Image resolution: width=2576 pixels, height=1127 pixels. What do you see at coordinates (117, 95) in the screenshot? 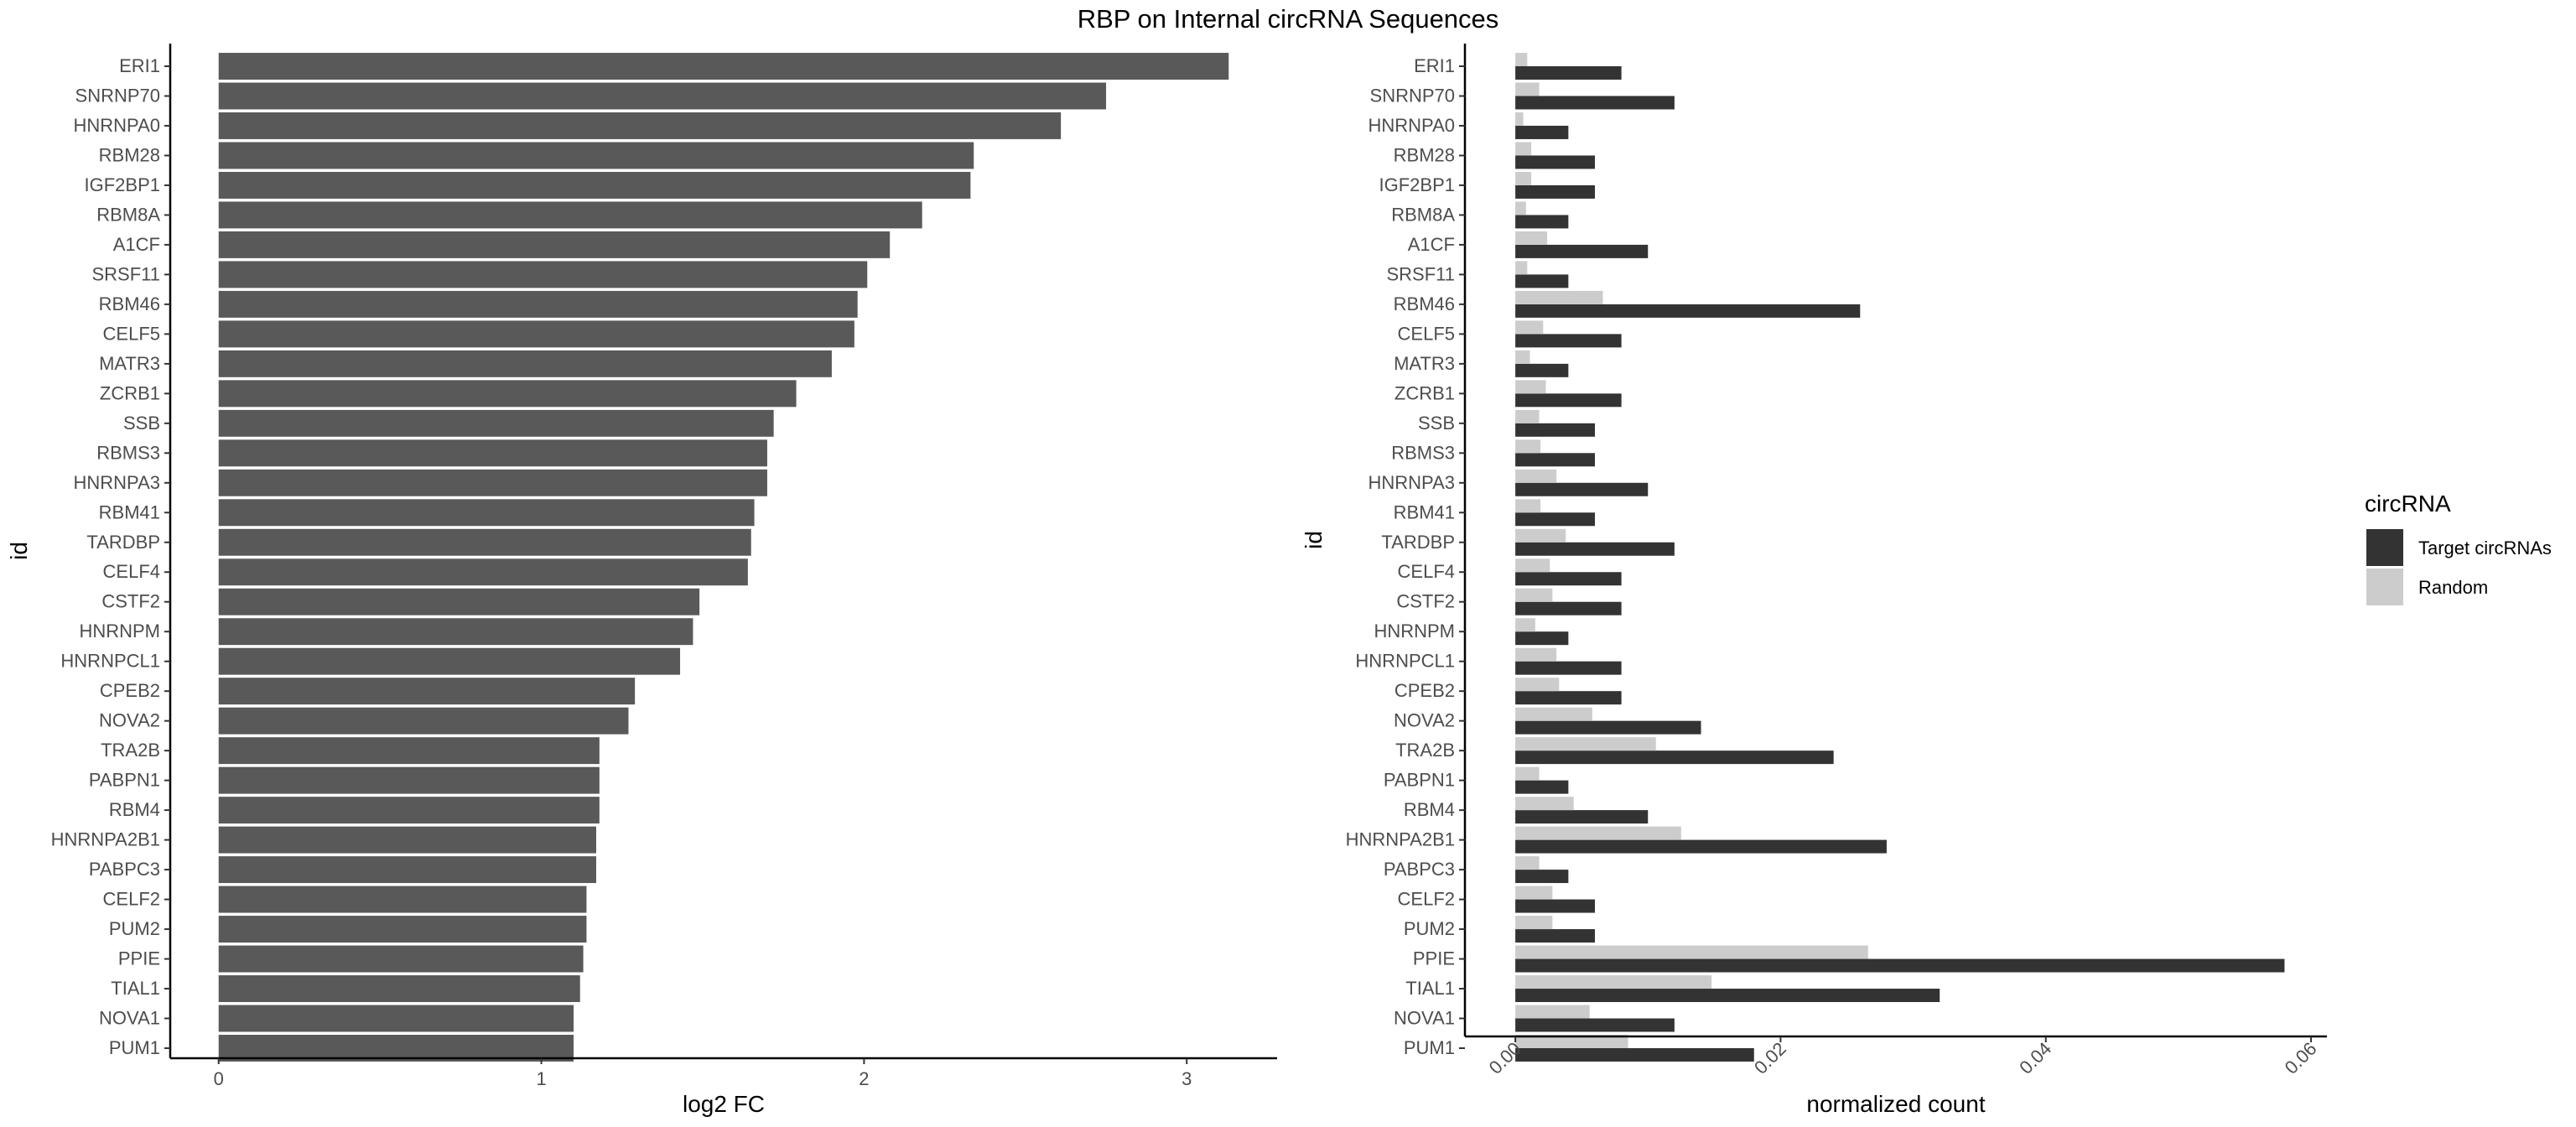
I see `y-tick-label-snrnp70: SNRNP70` at bounding box center [117, 95].